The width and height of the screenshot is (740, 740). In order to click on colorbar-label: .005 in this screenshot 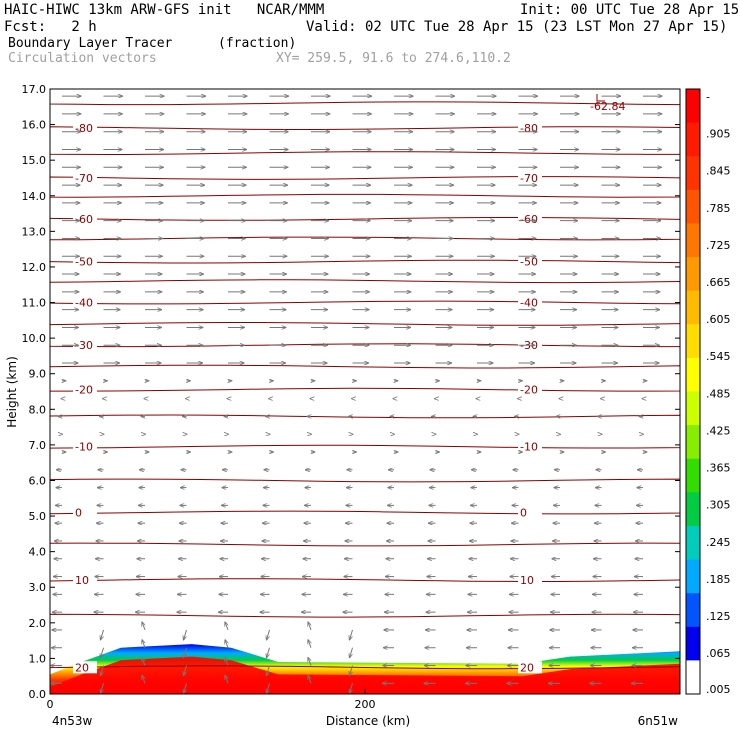, I will do `click(718, 689)`.